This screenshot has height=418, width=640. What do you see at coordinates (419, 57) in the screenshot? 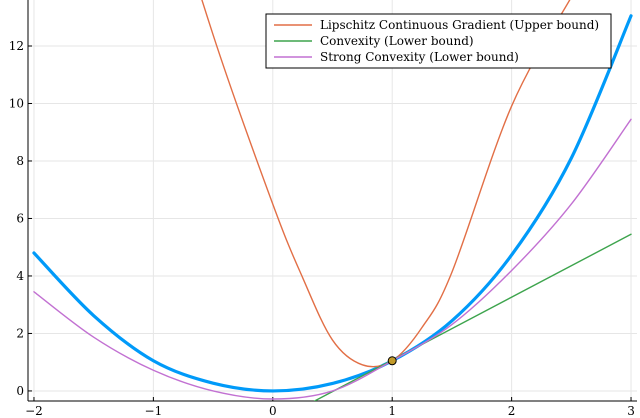
I see `legend-entry: Strong Convexity (Lower bound)` at bounding box center [419, 57].